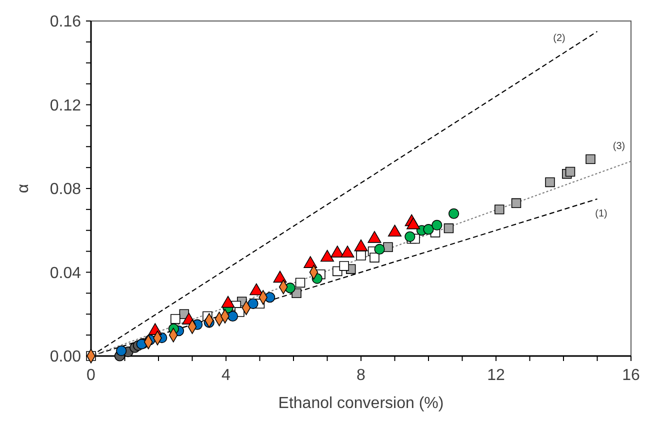 Image resolution: width=647 pixels, height=424 pixels. I want to click on x-tick-label: 0, so click(91, 375).